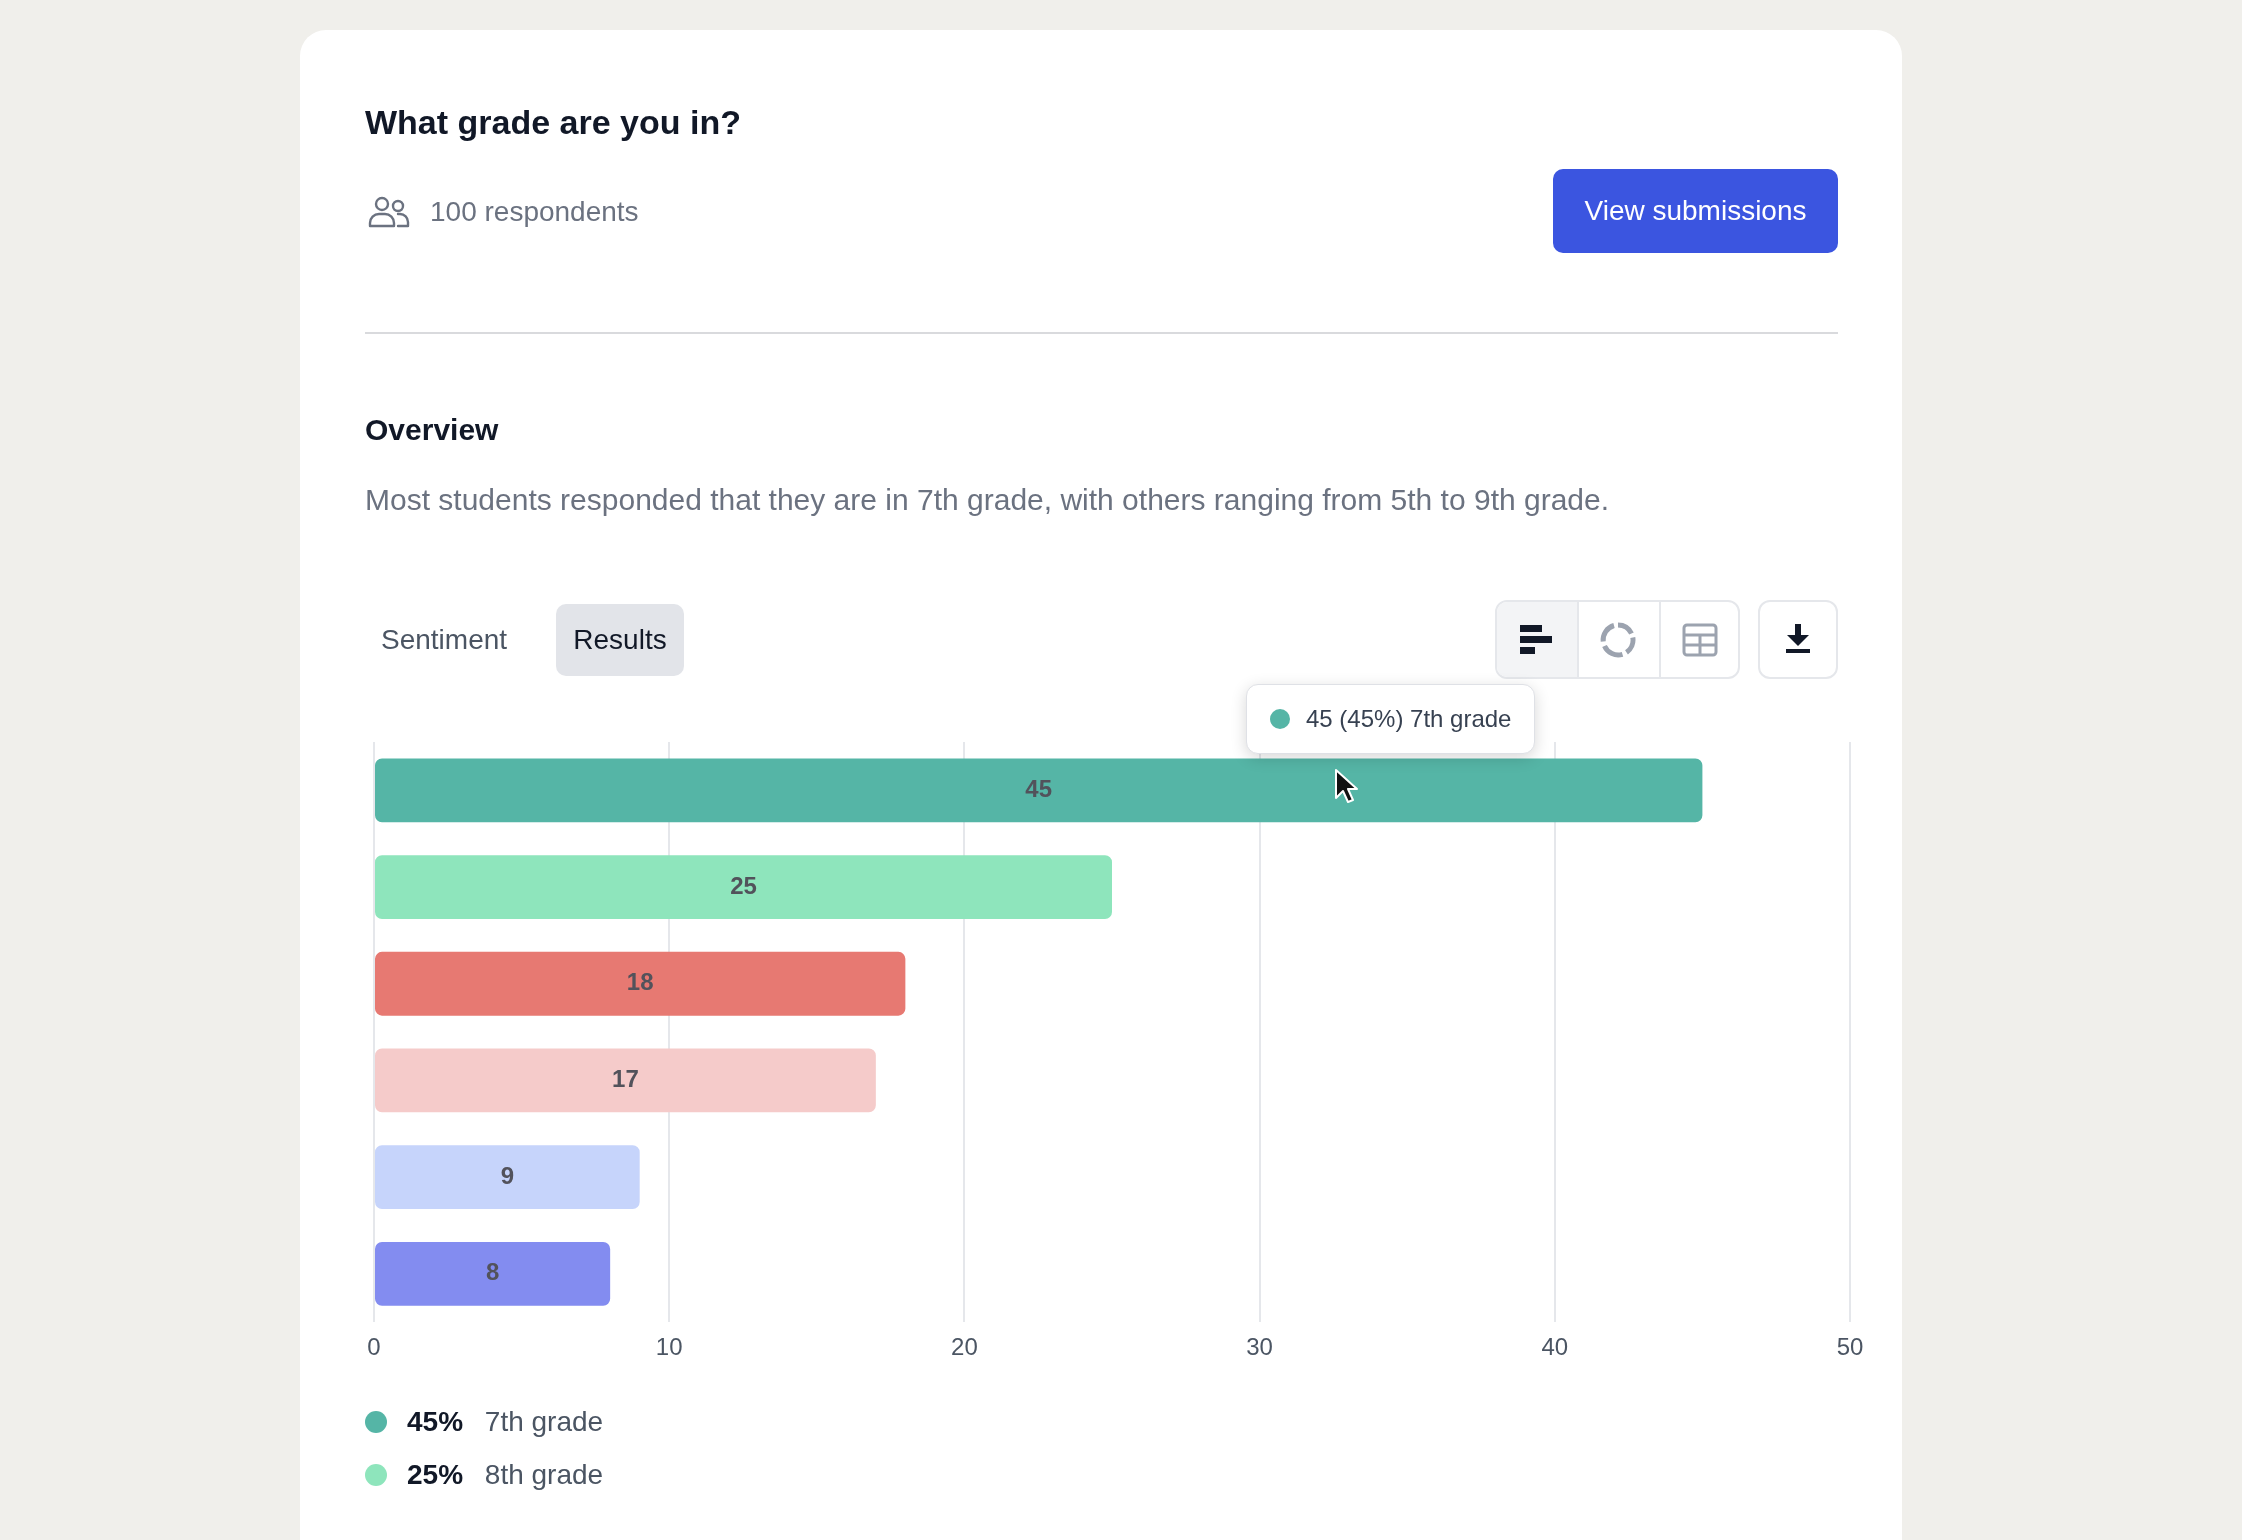 The width and height of the screenshot is (2242, 1540). I want to click on text: Overview, so click(432, 430).